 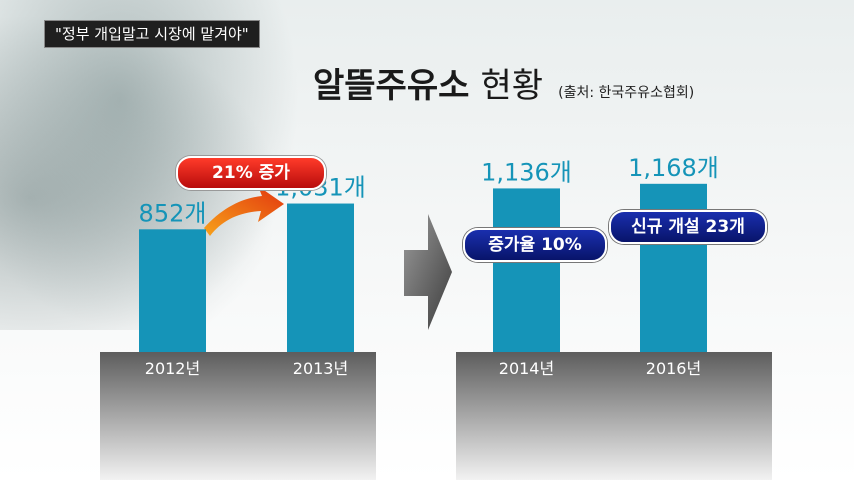 I want to click on increase-arrow, so click(x=244, y=211).